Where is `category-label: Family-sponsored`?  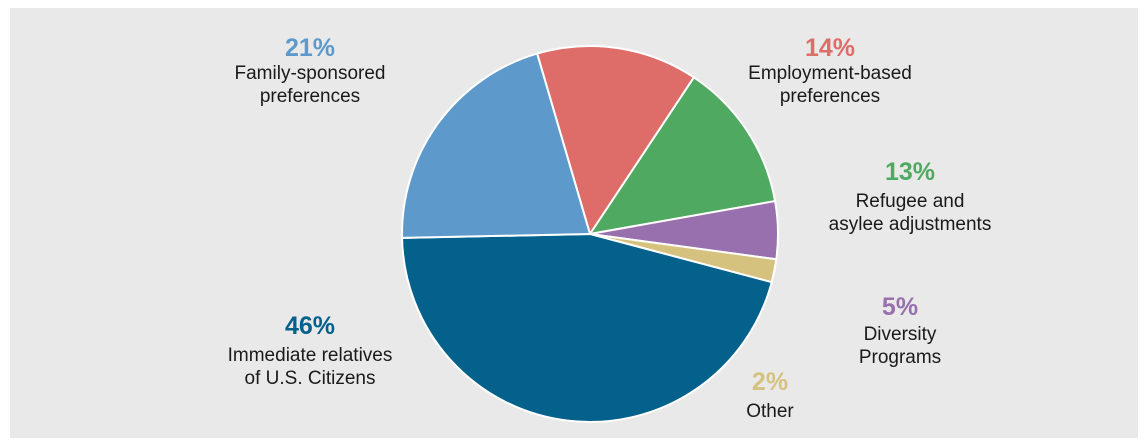
category-label: Family-sponsored is located at coordinates (310, 73).